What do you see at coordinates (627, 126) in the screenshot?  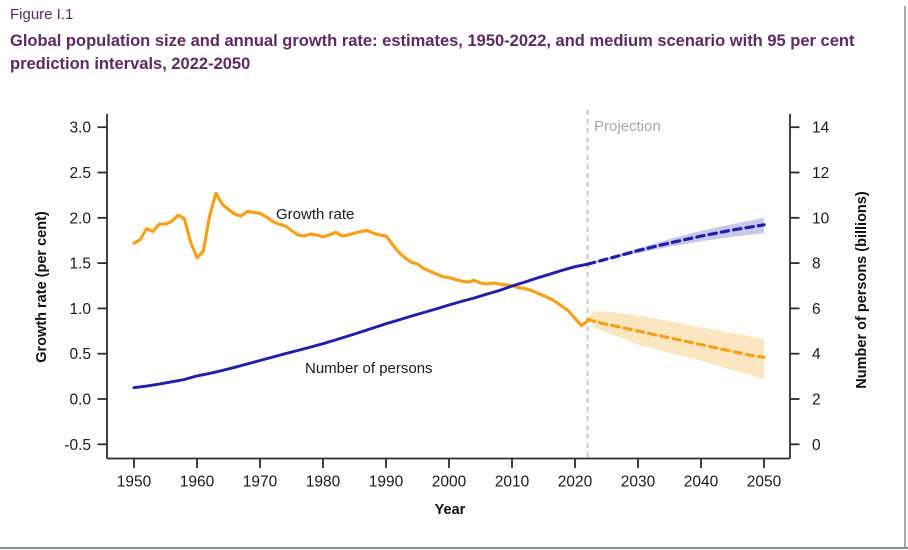 I see `projection-annotation: Projection` at bounding box center [627, 126].